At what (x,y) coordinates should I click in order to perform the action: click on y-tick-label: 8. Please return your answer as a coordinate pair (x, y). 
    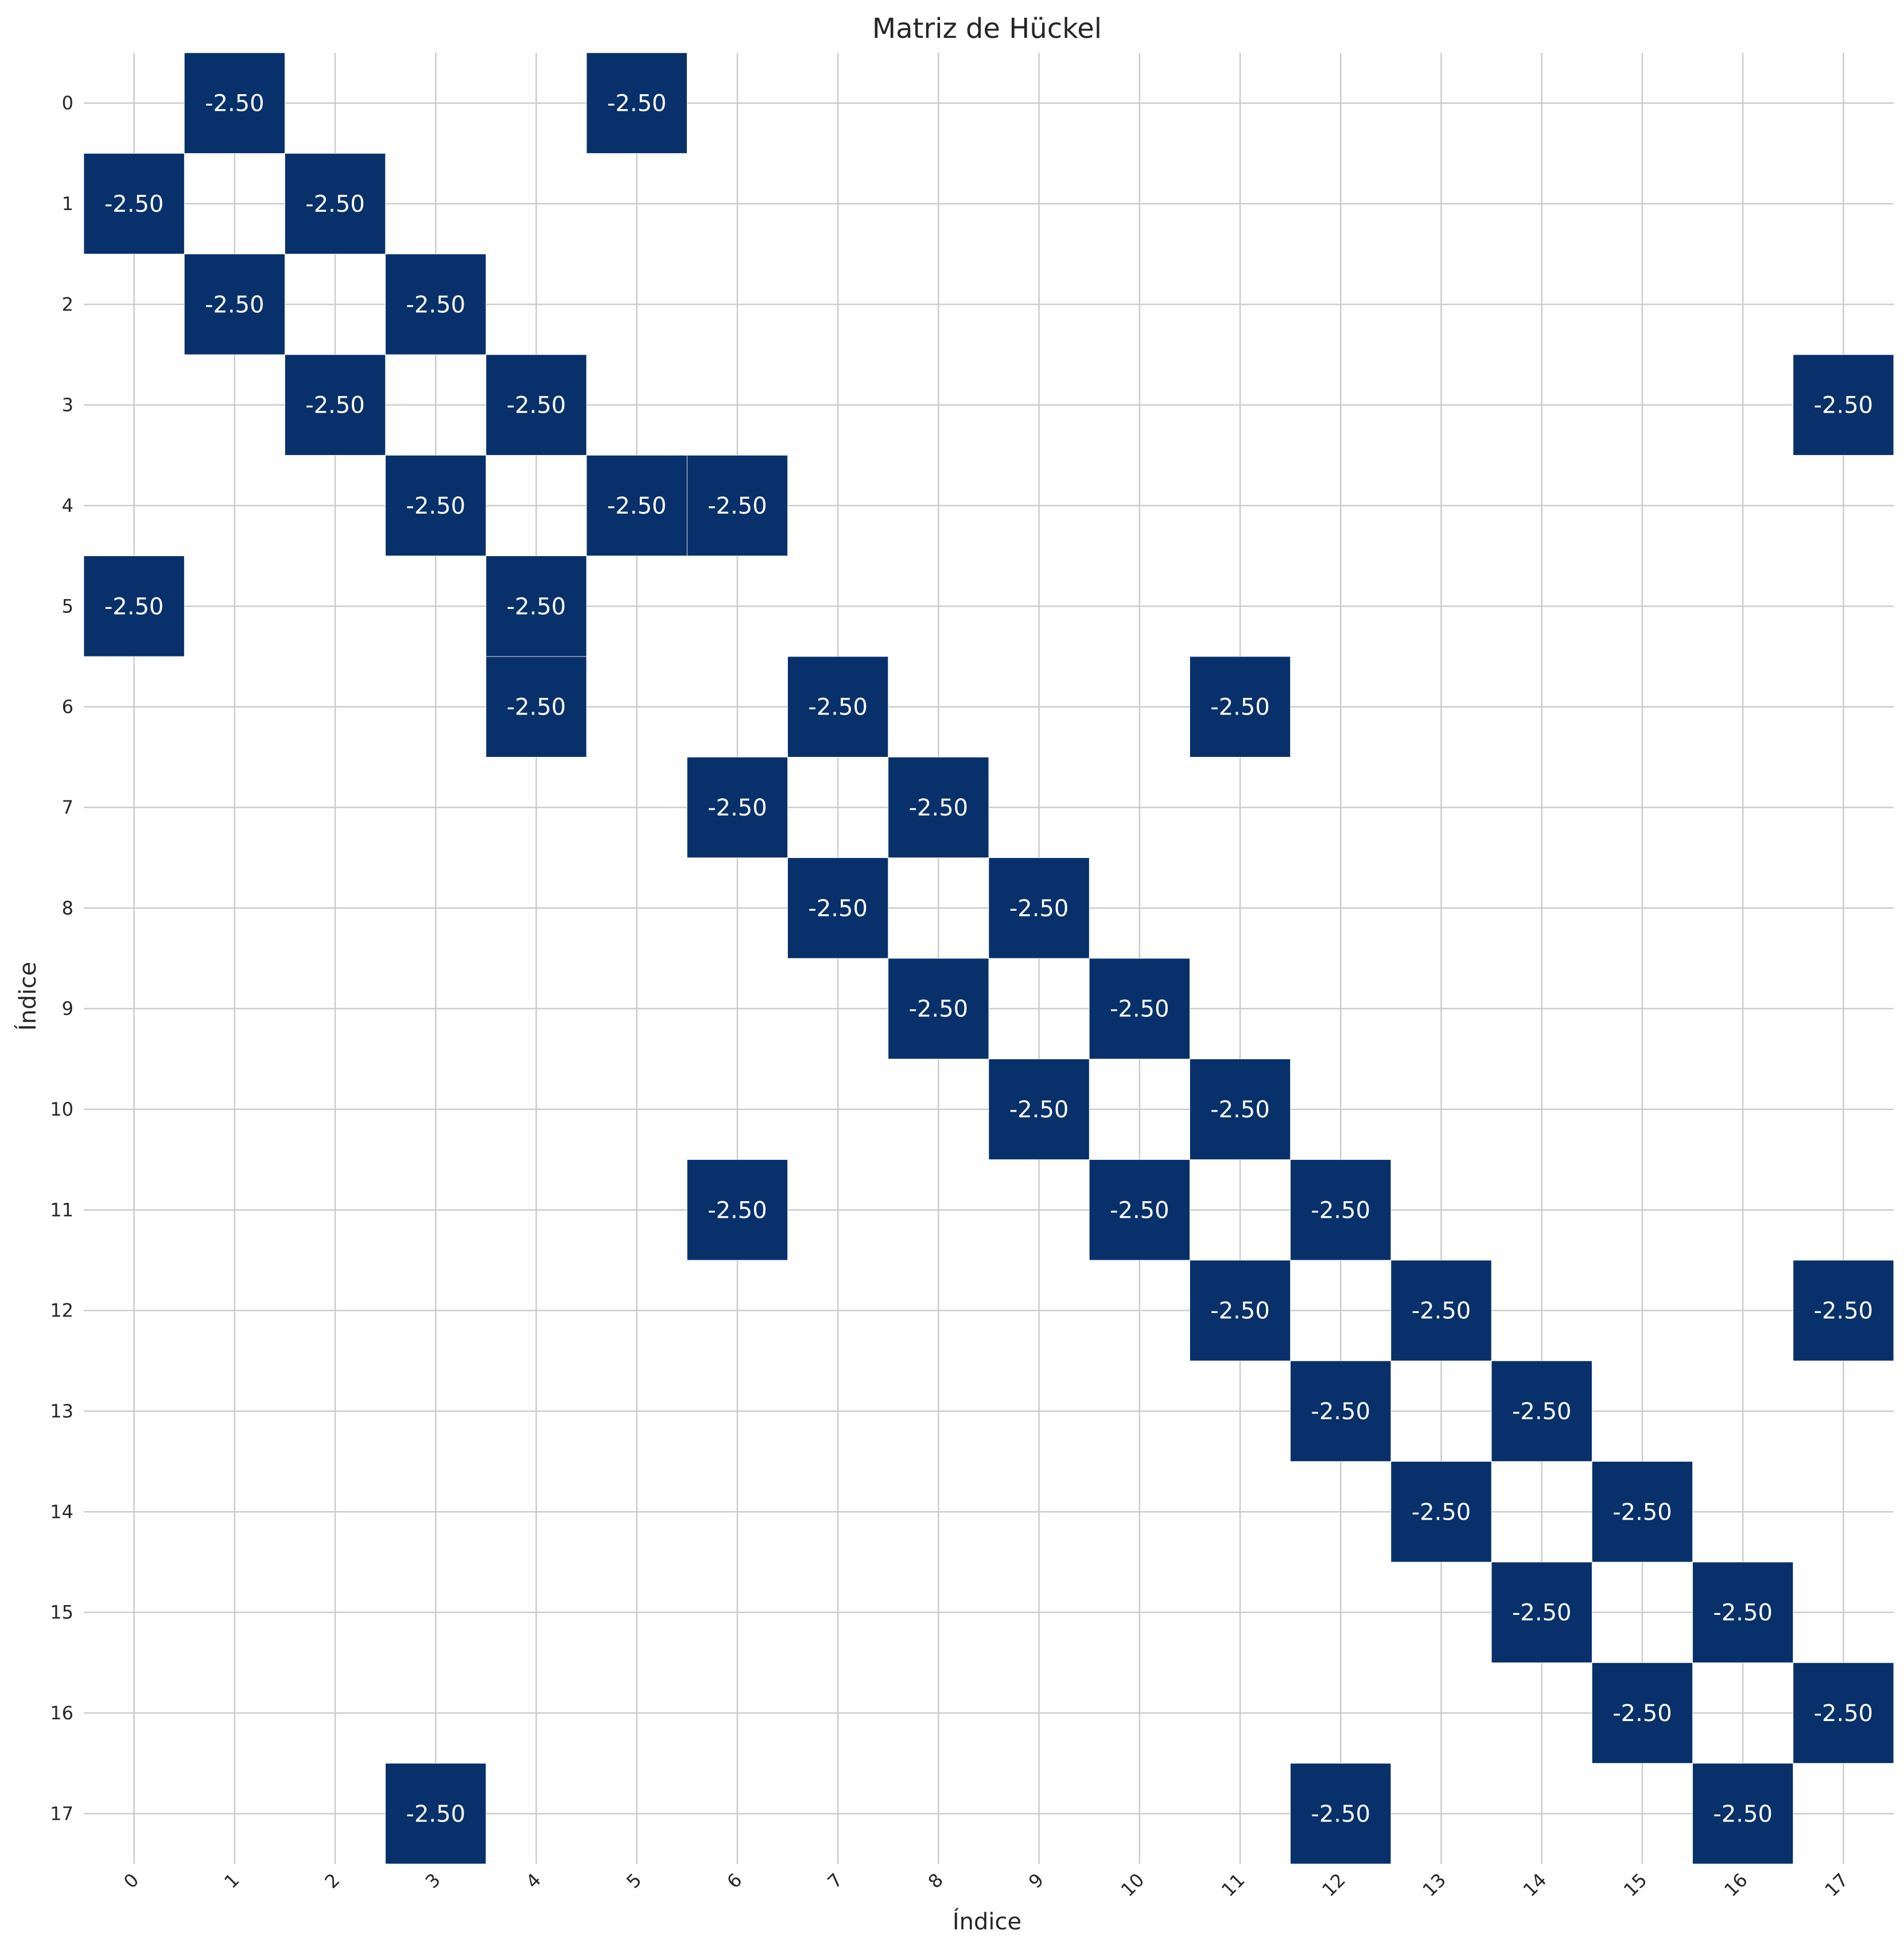
    Looking at the image, I should click on (67, 908).